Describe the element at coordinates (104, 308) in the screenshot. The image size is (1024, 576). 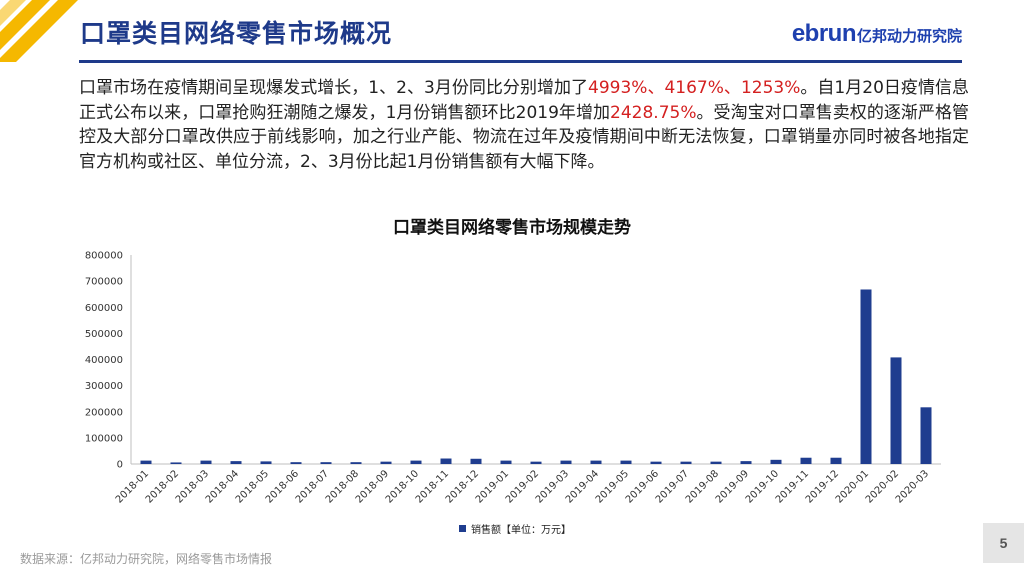
I see `y-tick-label: 600000` at that location.